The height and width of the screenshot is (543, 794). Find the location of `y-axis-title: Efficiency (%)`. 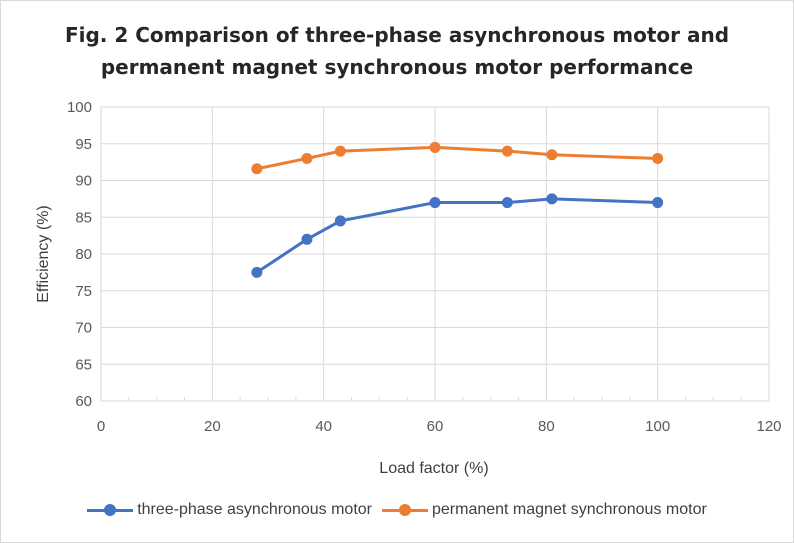

y-axis-title: Efficiency (%) is located at coordinates (43, 254).